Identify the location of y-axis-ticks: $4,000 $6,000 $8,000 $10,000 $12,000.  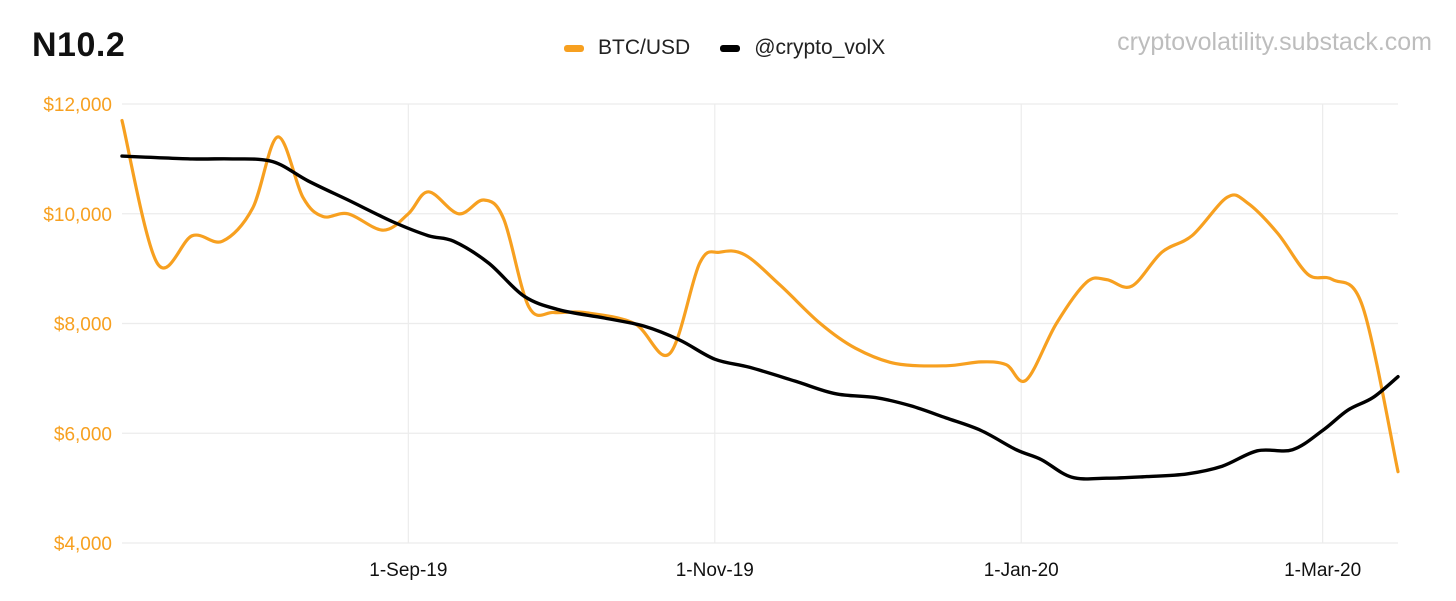
(77, 325).